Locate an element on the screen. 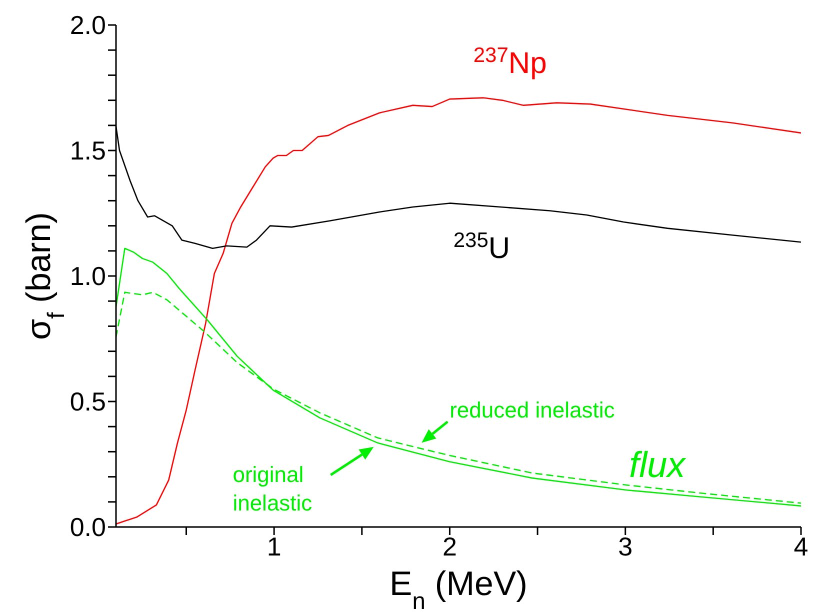 The image size is (814, 612). x-tick-label: 1 is located at coordinates (274, 546).